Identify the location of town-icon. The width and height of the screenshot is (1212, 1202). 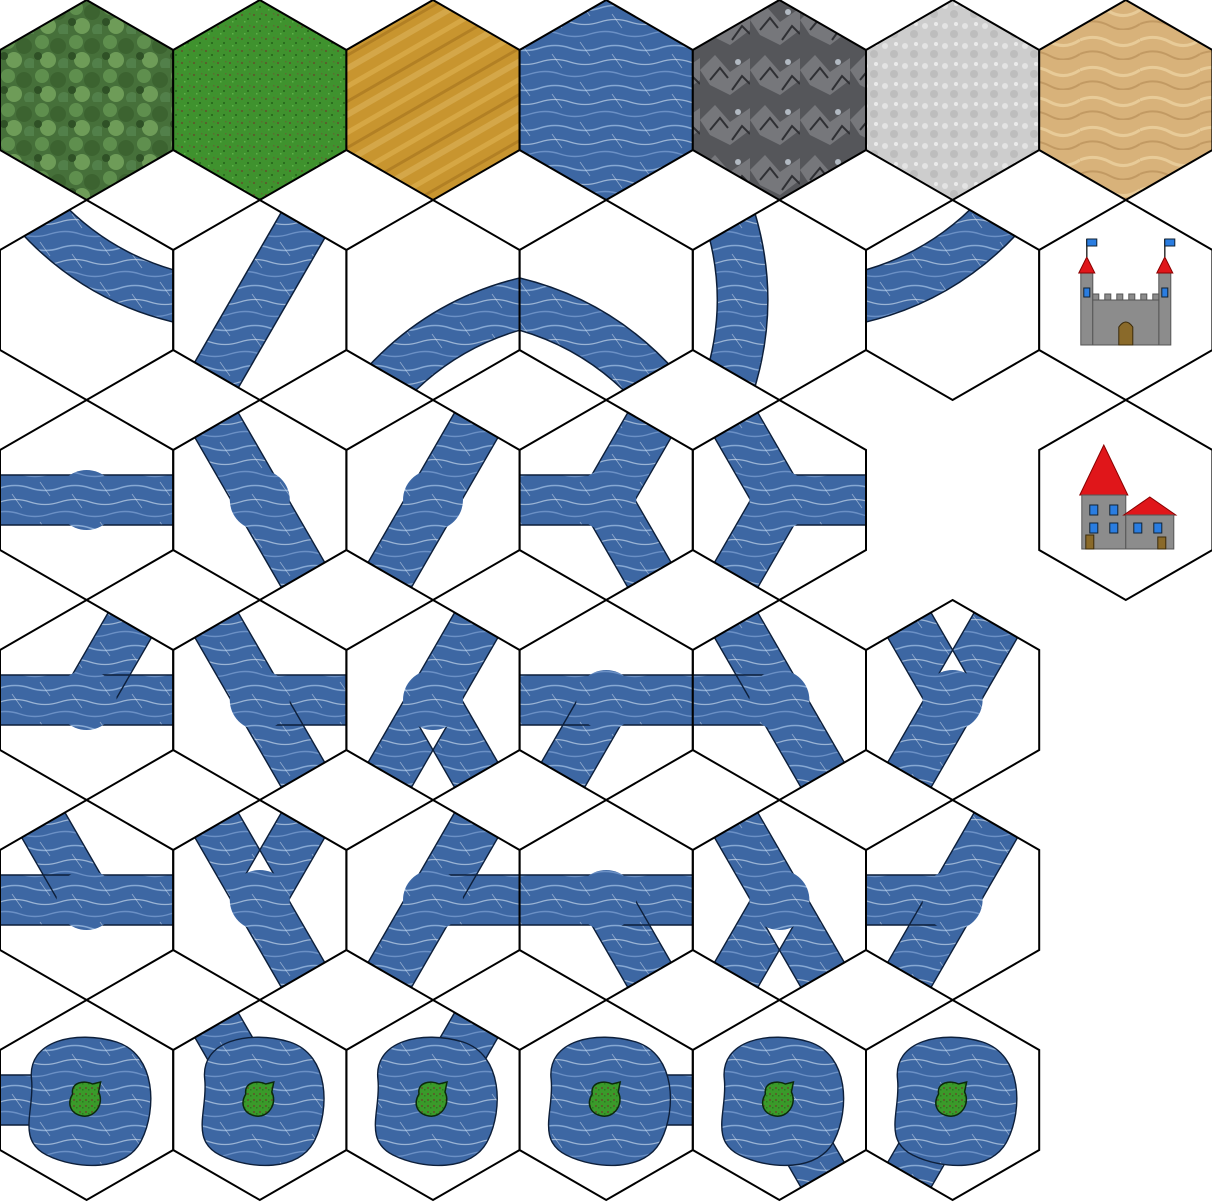
(1128, 496).